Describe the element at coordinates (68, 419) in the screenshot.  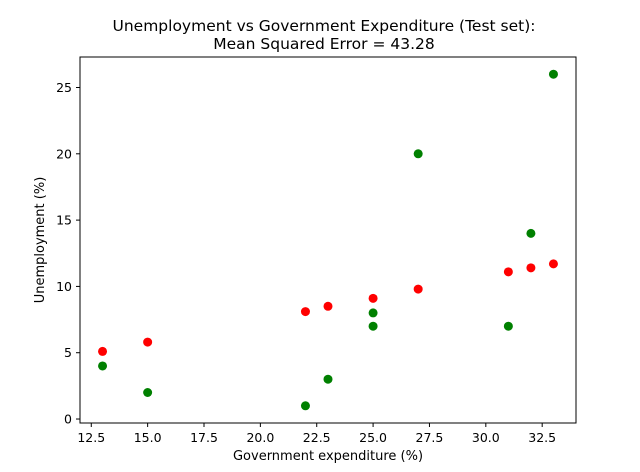
I see `y-tick-label: 0` at that location.